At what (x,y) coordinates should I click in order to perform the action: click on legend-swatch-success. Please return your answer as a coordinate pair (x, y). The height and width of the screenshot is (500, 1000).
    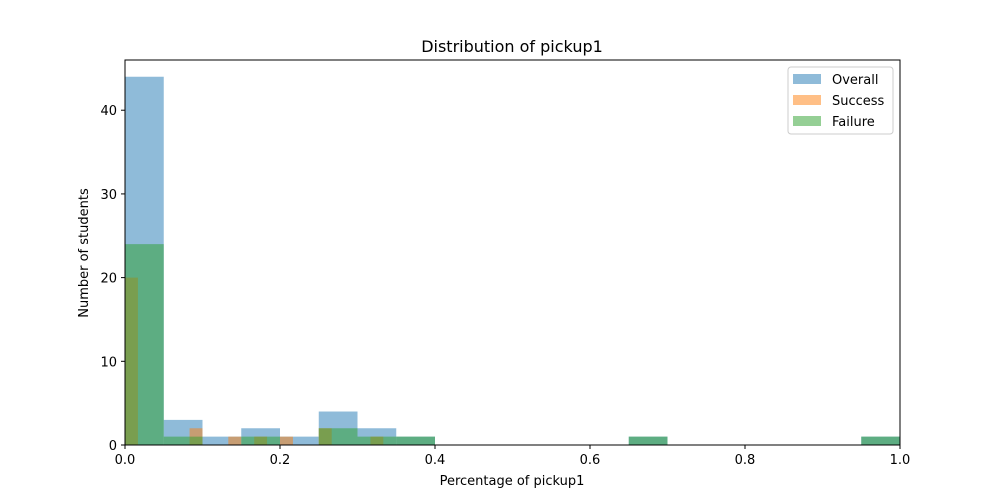
    Looking at the image, I should click on (807, 100).